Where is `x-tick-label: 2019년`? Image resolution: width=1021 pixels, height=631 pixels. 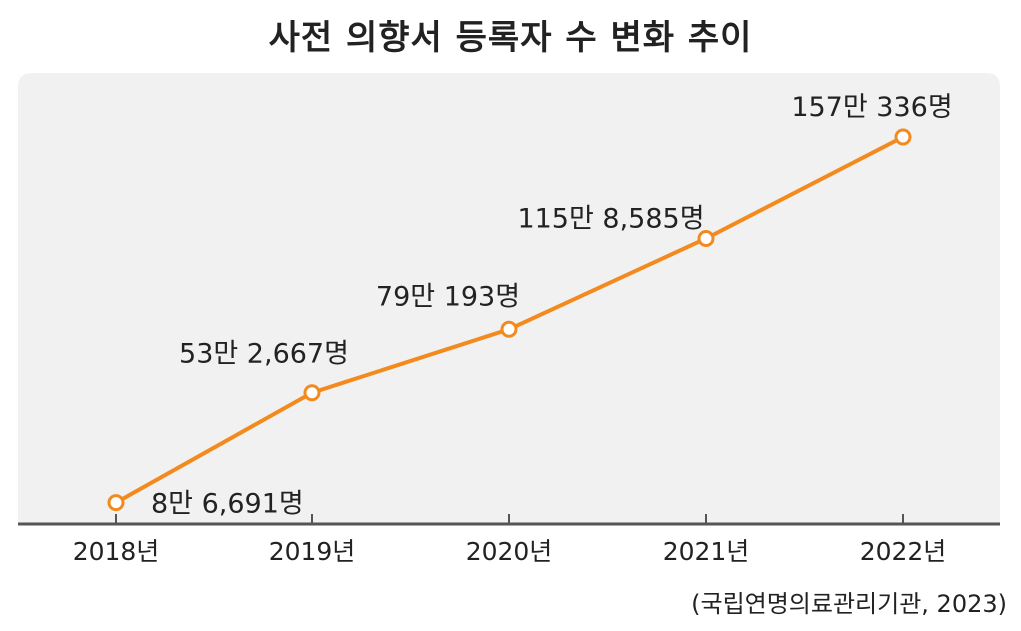 x-tick-label: 2019년 is located at coordinates (312, 551).